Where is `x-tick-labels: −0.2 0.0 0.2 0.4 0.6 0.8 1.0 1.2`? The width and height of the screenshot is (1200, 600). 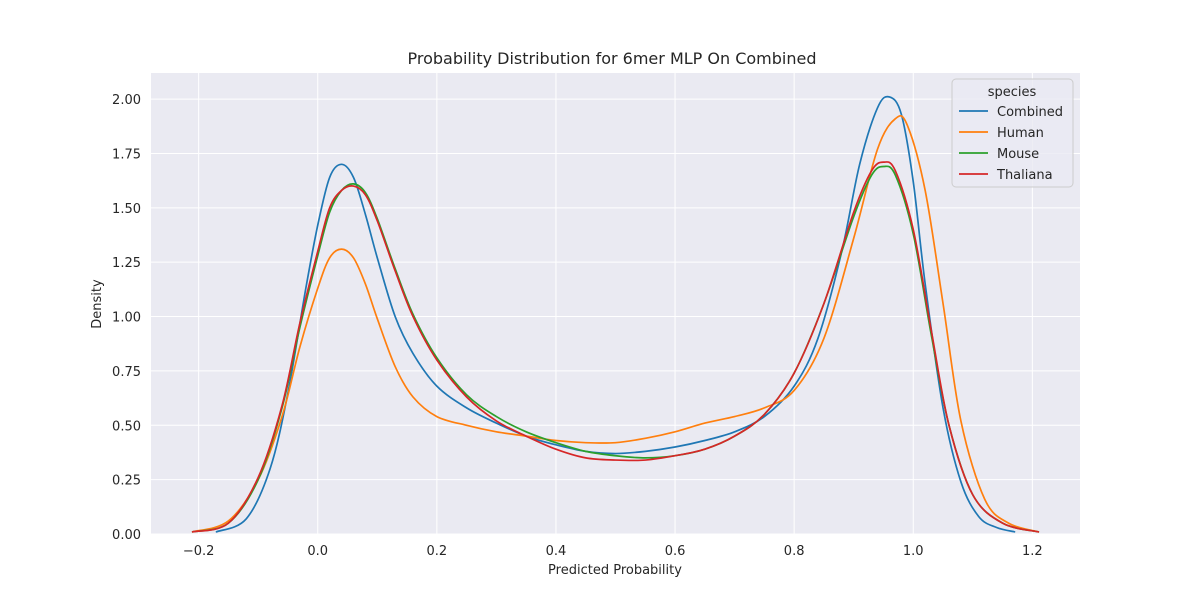
x-tick-labels: −0.2 0.0 0.2 0.4 0.6 0.8 1.0 1.2 is located at coordinates (613, 551).